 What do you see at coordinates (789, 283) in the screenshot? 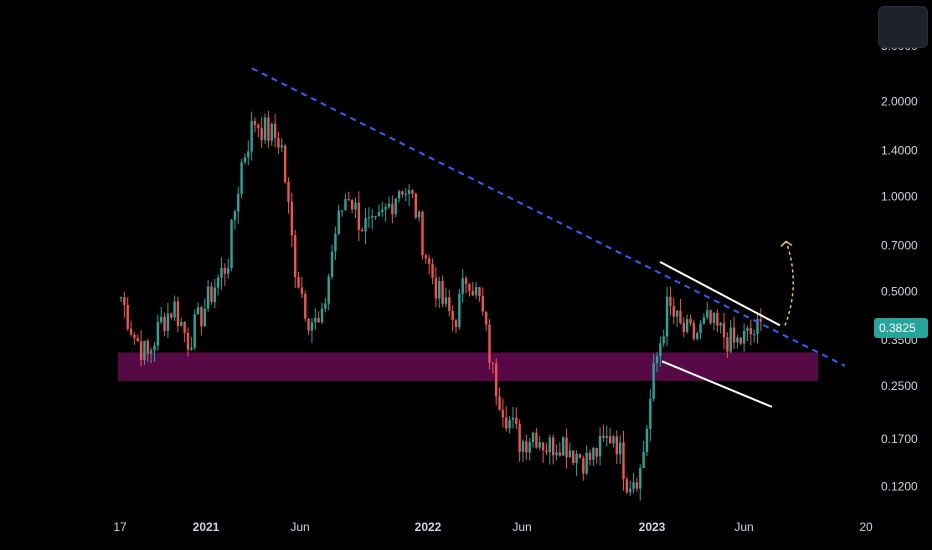
I see `breakout-arrow` at bounding box center [789, 283].